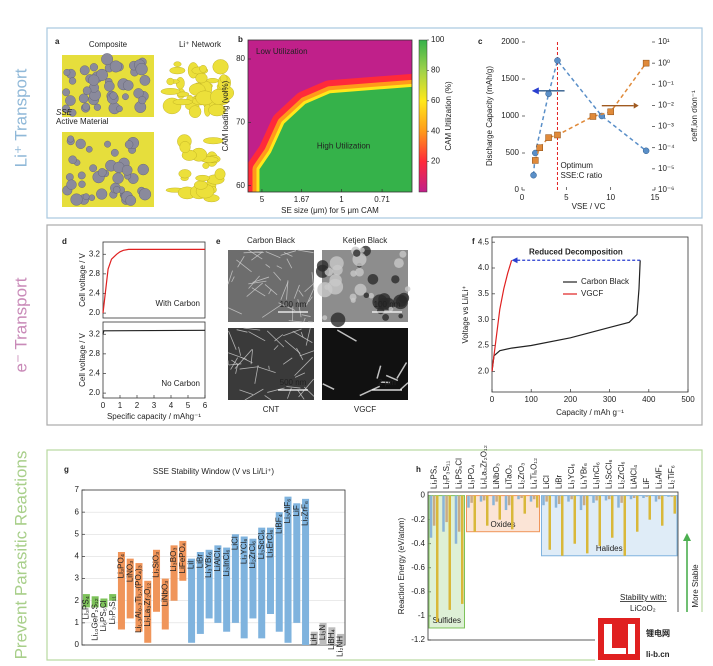 The height and width of the screenshot is (666, 713). I want to click on y-tick-label: 3.5, so click(484, 293).